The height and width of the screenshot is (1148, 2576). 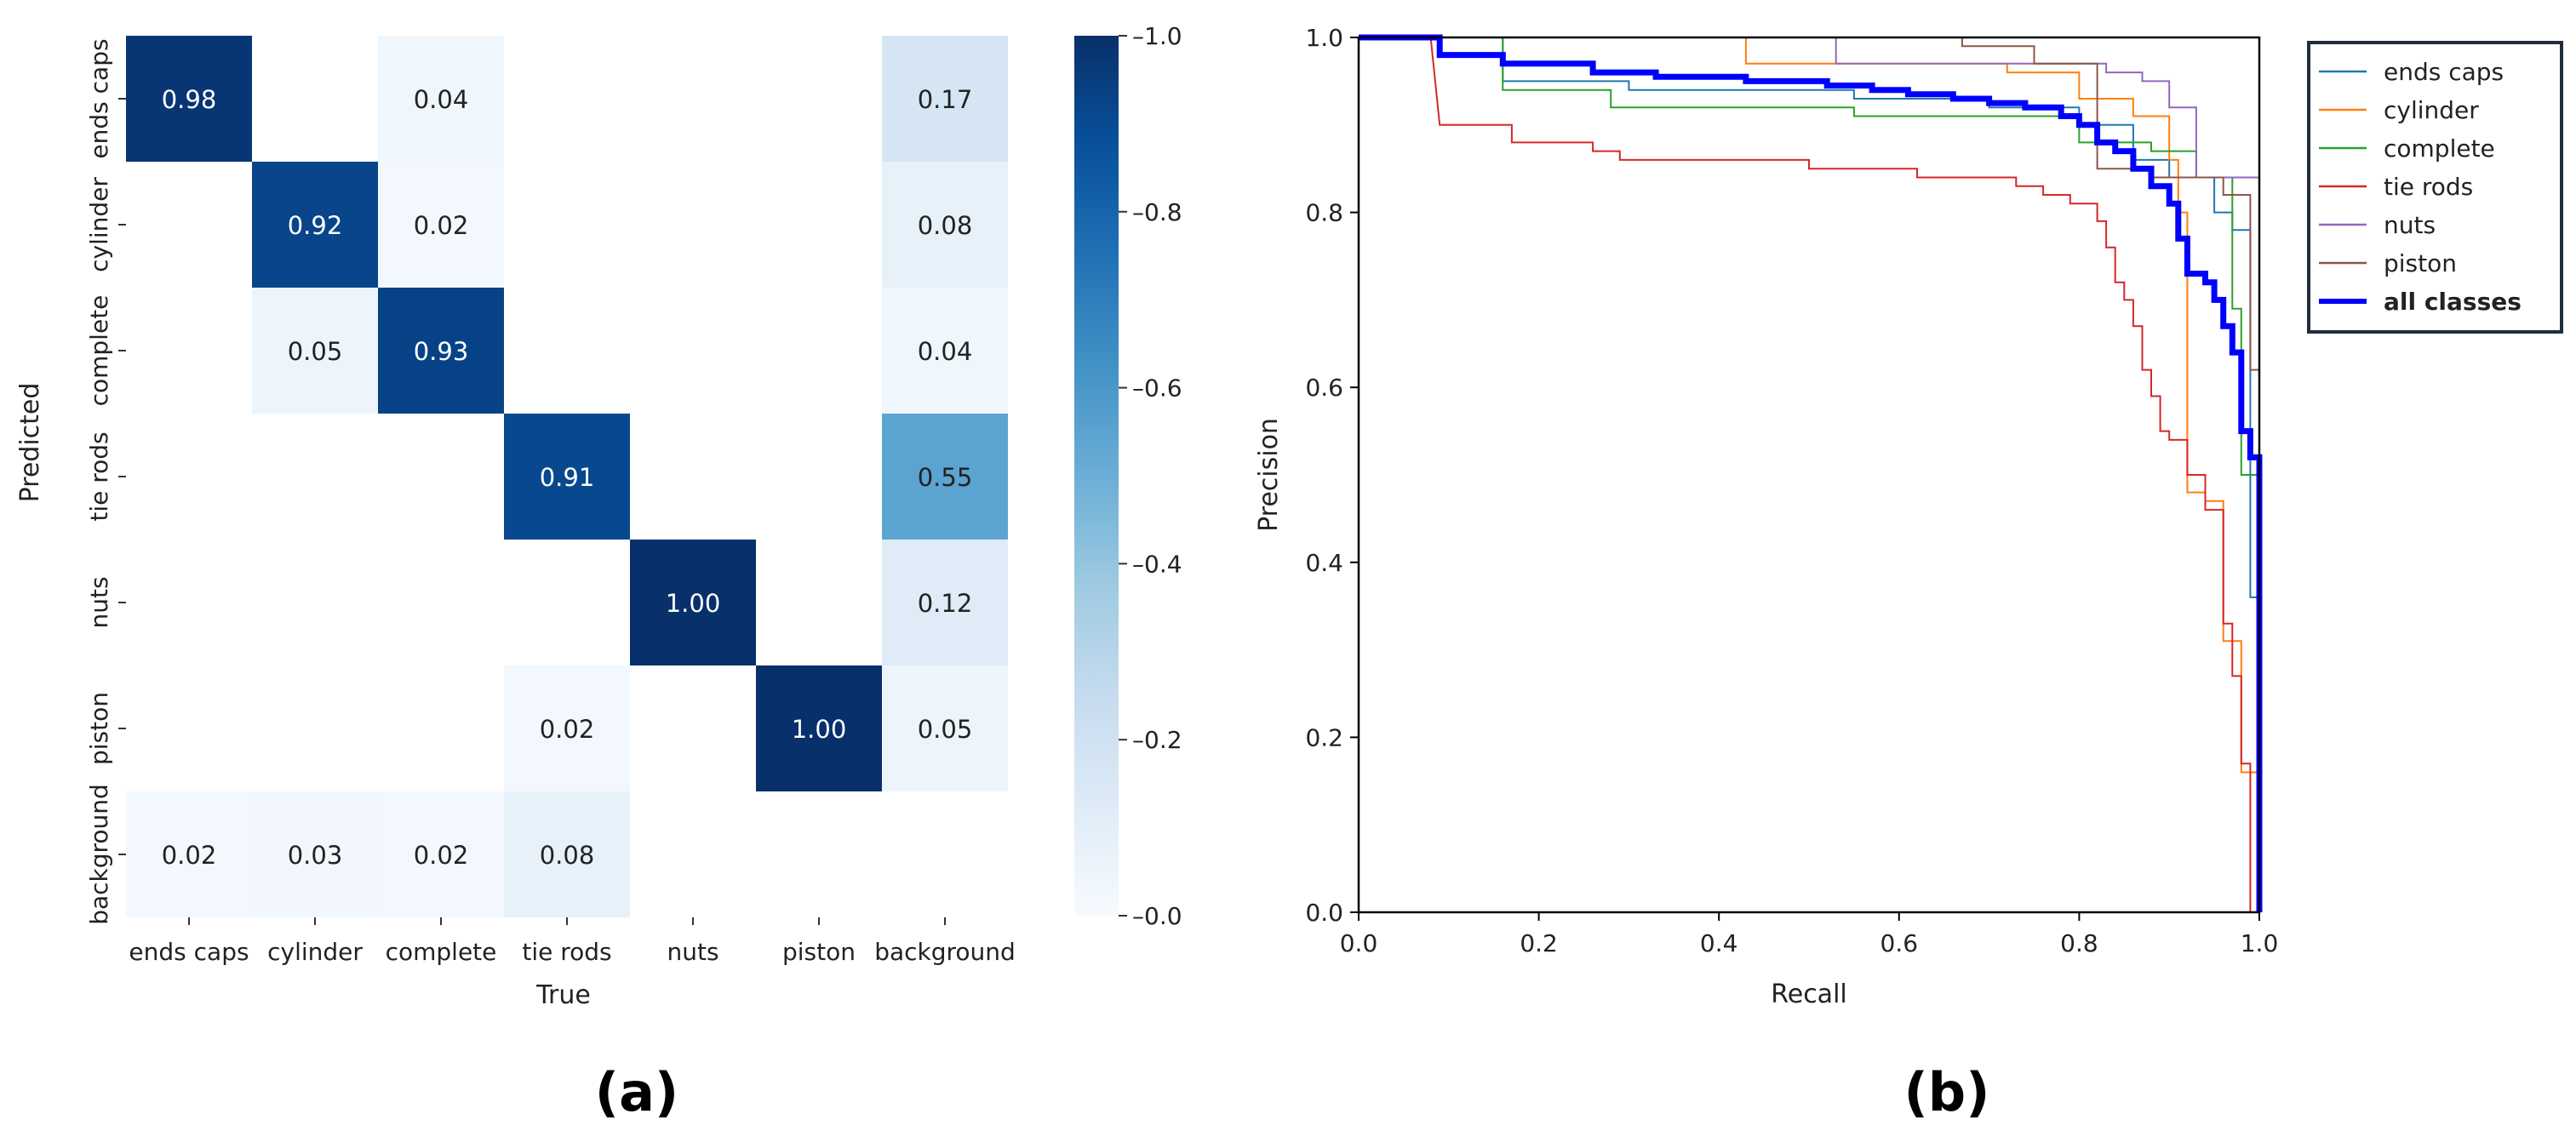 I want to click on heatmap-cell-complete-cylinder, so click(x=315, y=351).